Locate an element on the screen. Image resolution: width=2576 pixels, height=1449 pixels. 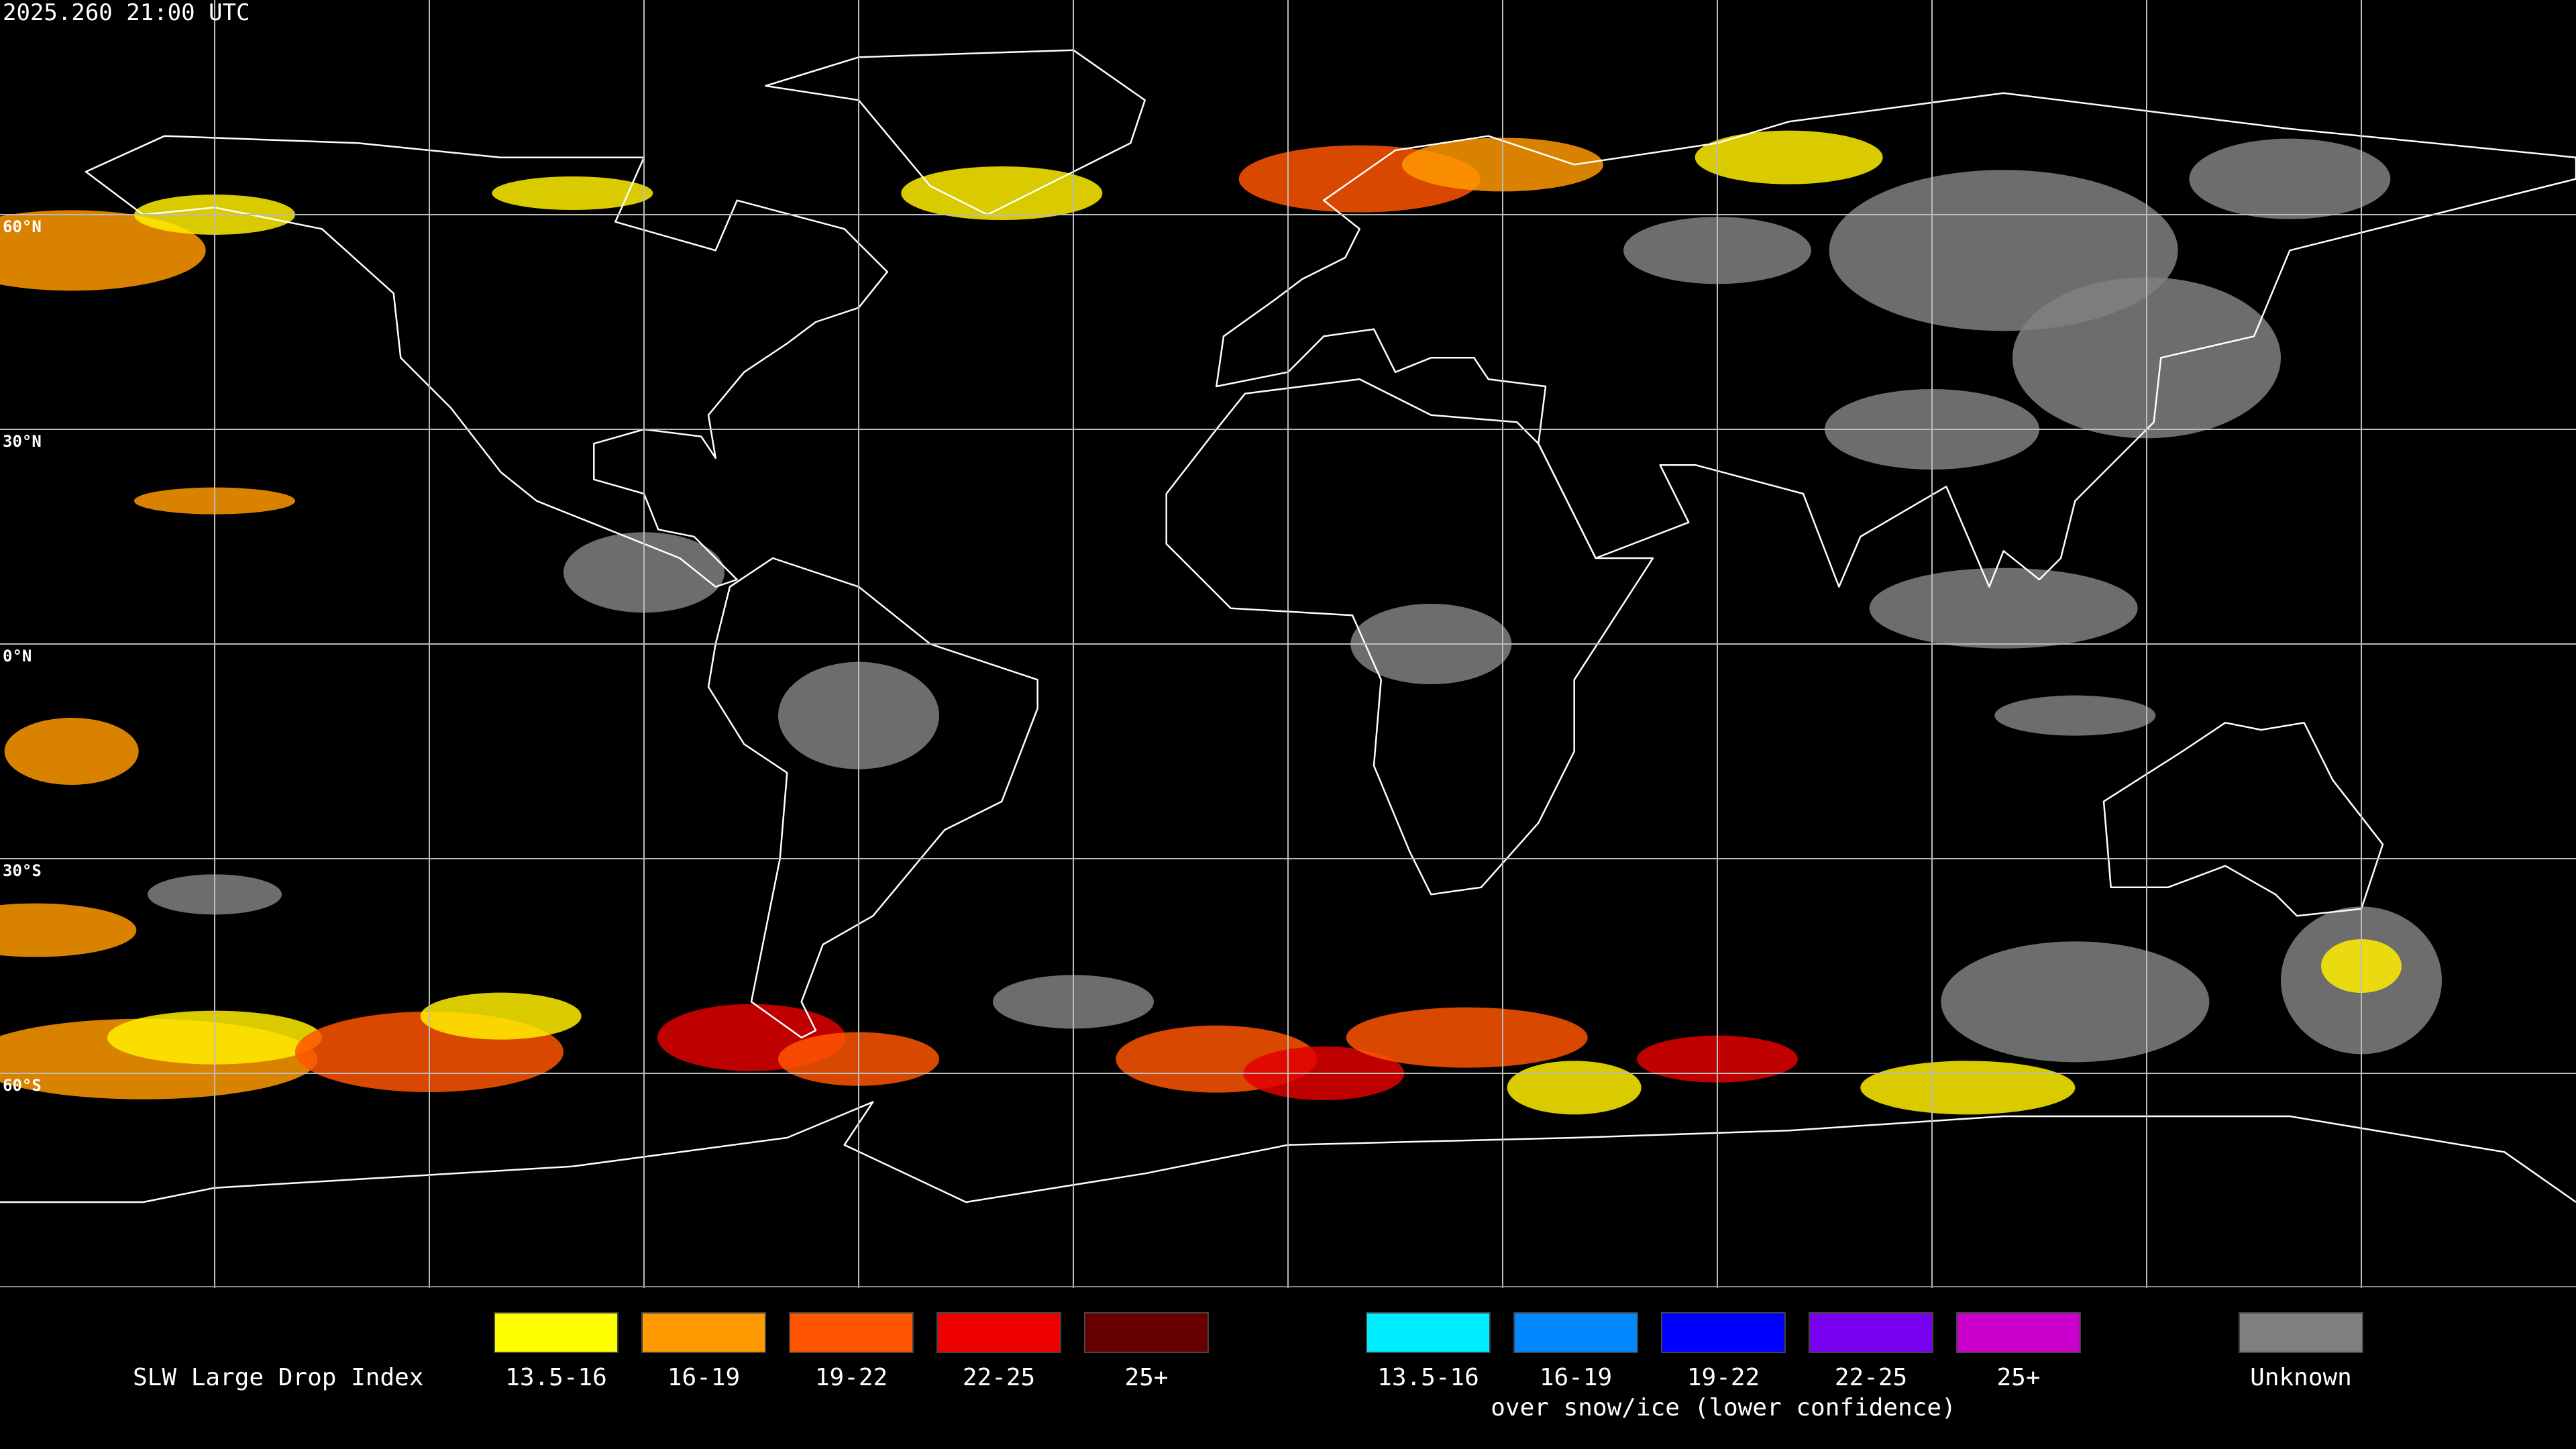
latitude-label: 0°N is located at coordinates (17, 656).